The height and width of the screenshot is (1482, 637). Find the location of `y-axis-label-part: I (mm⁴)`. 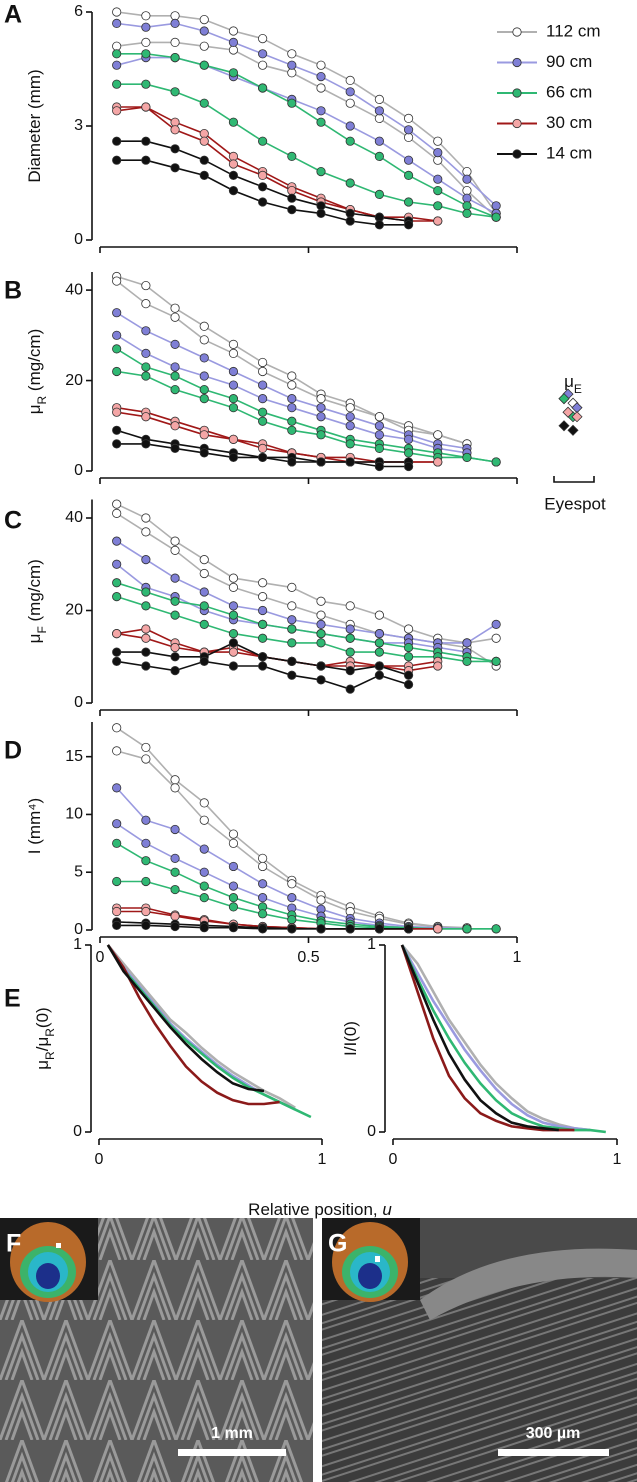

y-axis-label-part: I (mm⁴) is located at coordinates (34, 826).